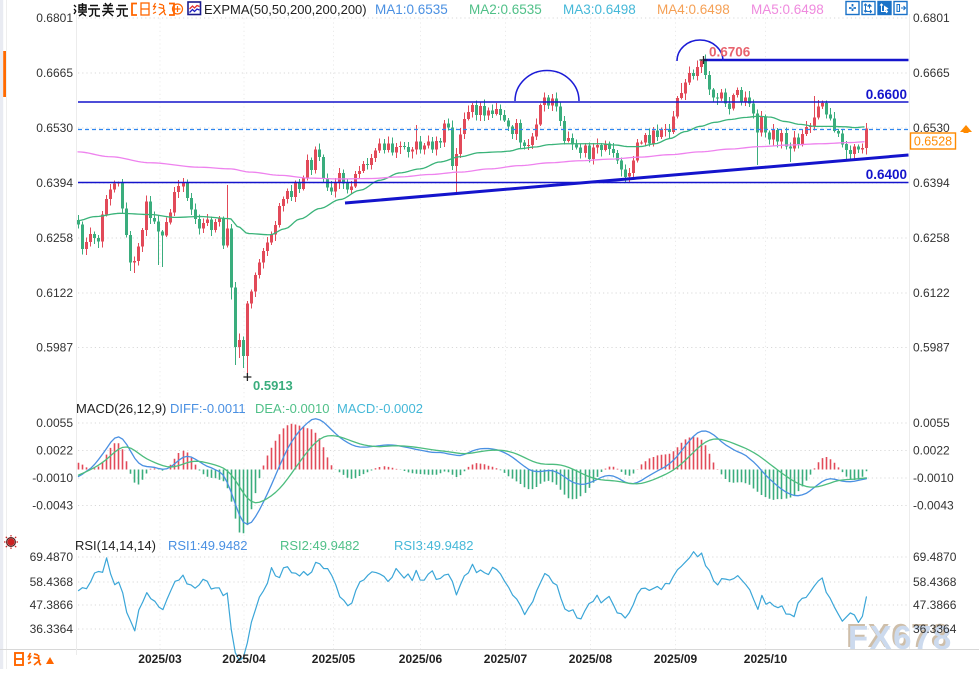 This screenshot has width=979, height=674. I want to click on svg-text: 2025/06, so click(421, 659).